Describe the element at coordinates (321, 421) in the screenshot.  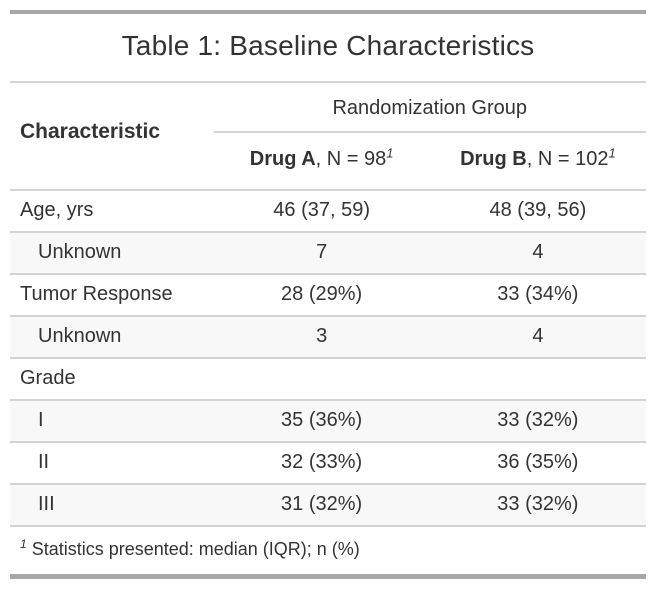
I see `drug-a-value: 35 (36%)` at that location.